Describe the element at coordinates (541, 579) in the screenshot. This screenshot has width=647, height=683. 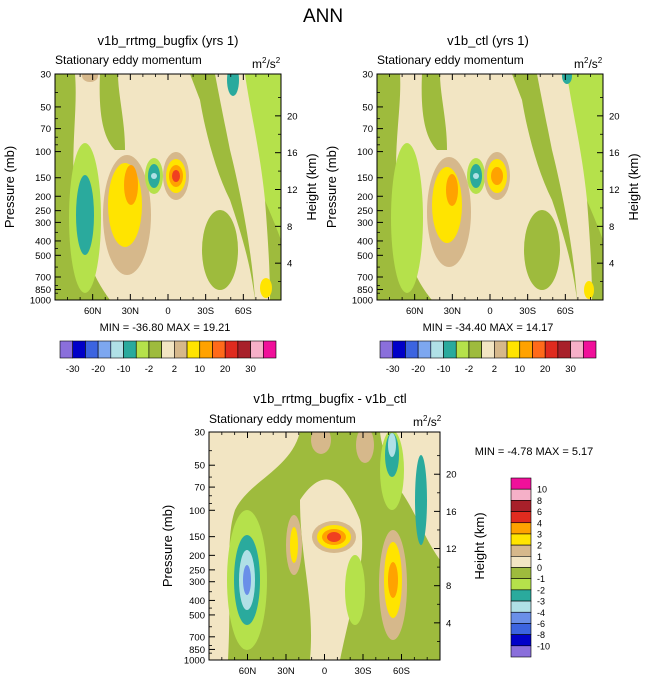
I see `colorbar-label: -1` at that location.